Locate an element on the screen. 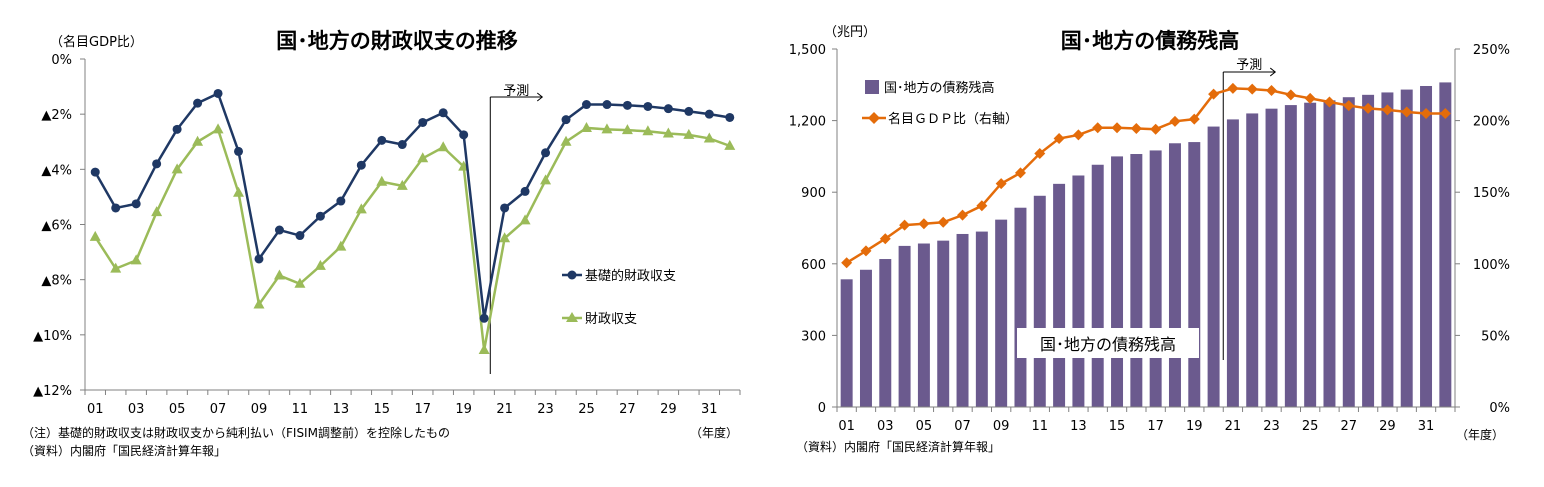 The width and height of the screenshot is (1544, 487). chart1-legend-entry-primary: 基礎的財政収支 is located at coordinates (619, 276).